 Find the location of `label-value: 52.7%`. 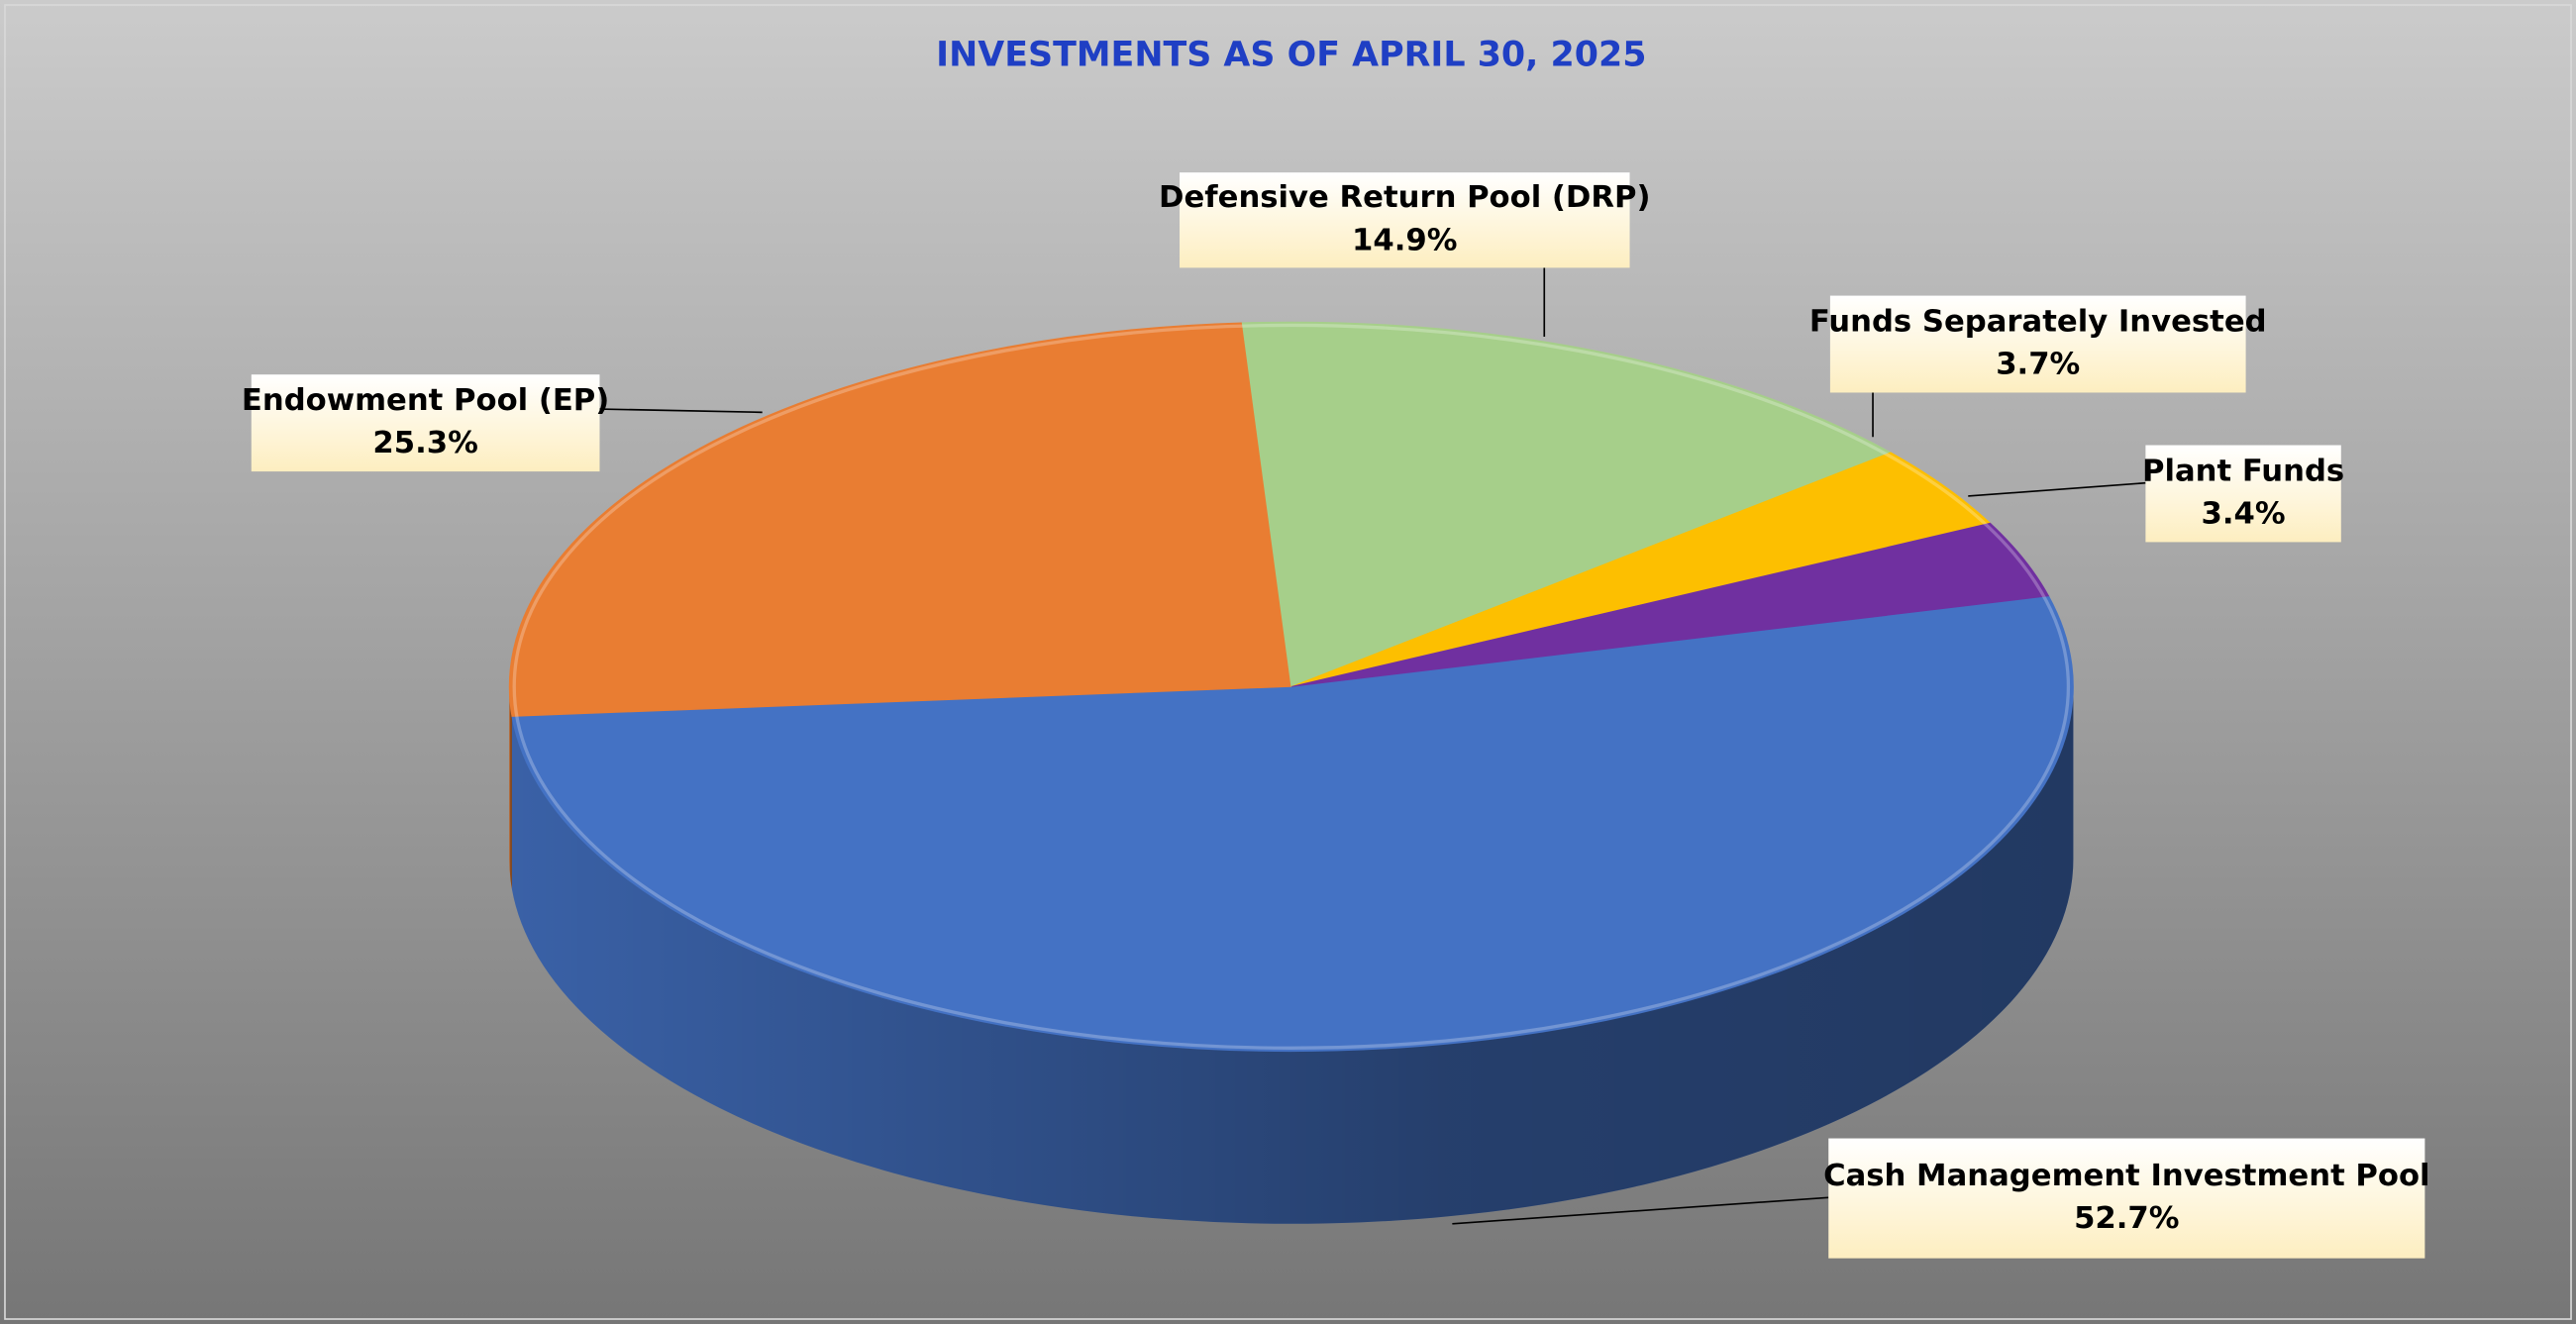

label-value: 52.7% is located at coordinates (2126, 1218).